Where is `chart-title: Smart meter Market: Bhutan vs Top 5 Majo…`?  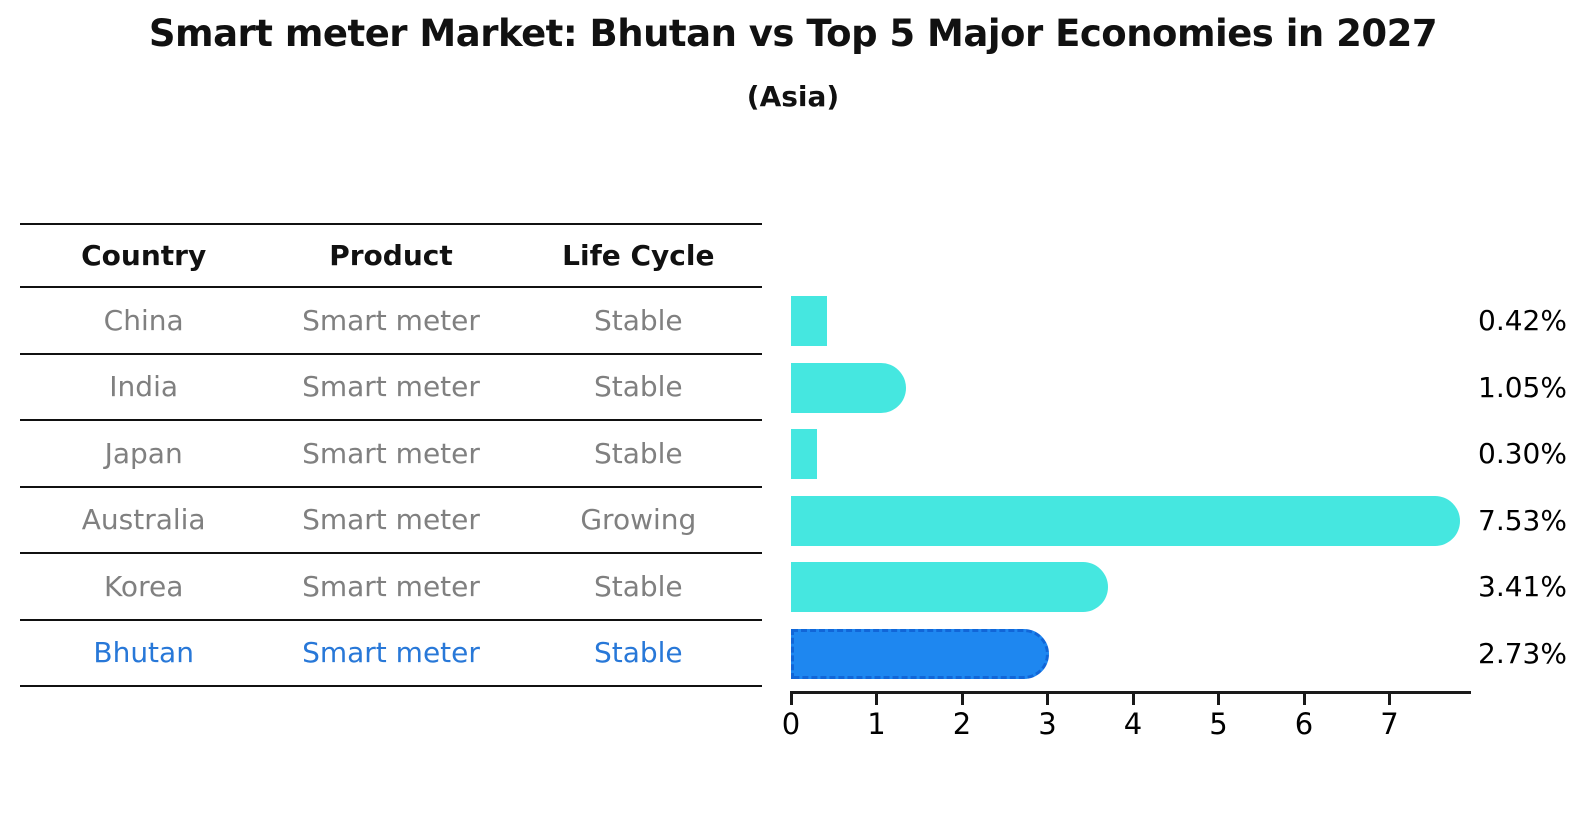 chart-title: Smart meter Market: Bhutan vs Top 5 Majo… is located at coordinates (793, 33).